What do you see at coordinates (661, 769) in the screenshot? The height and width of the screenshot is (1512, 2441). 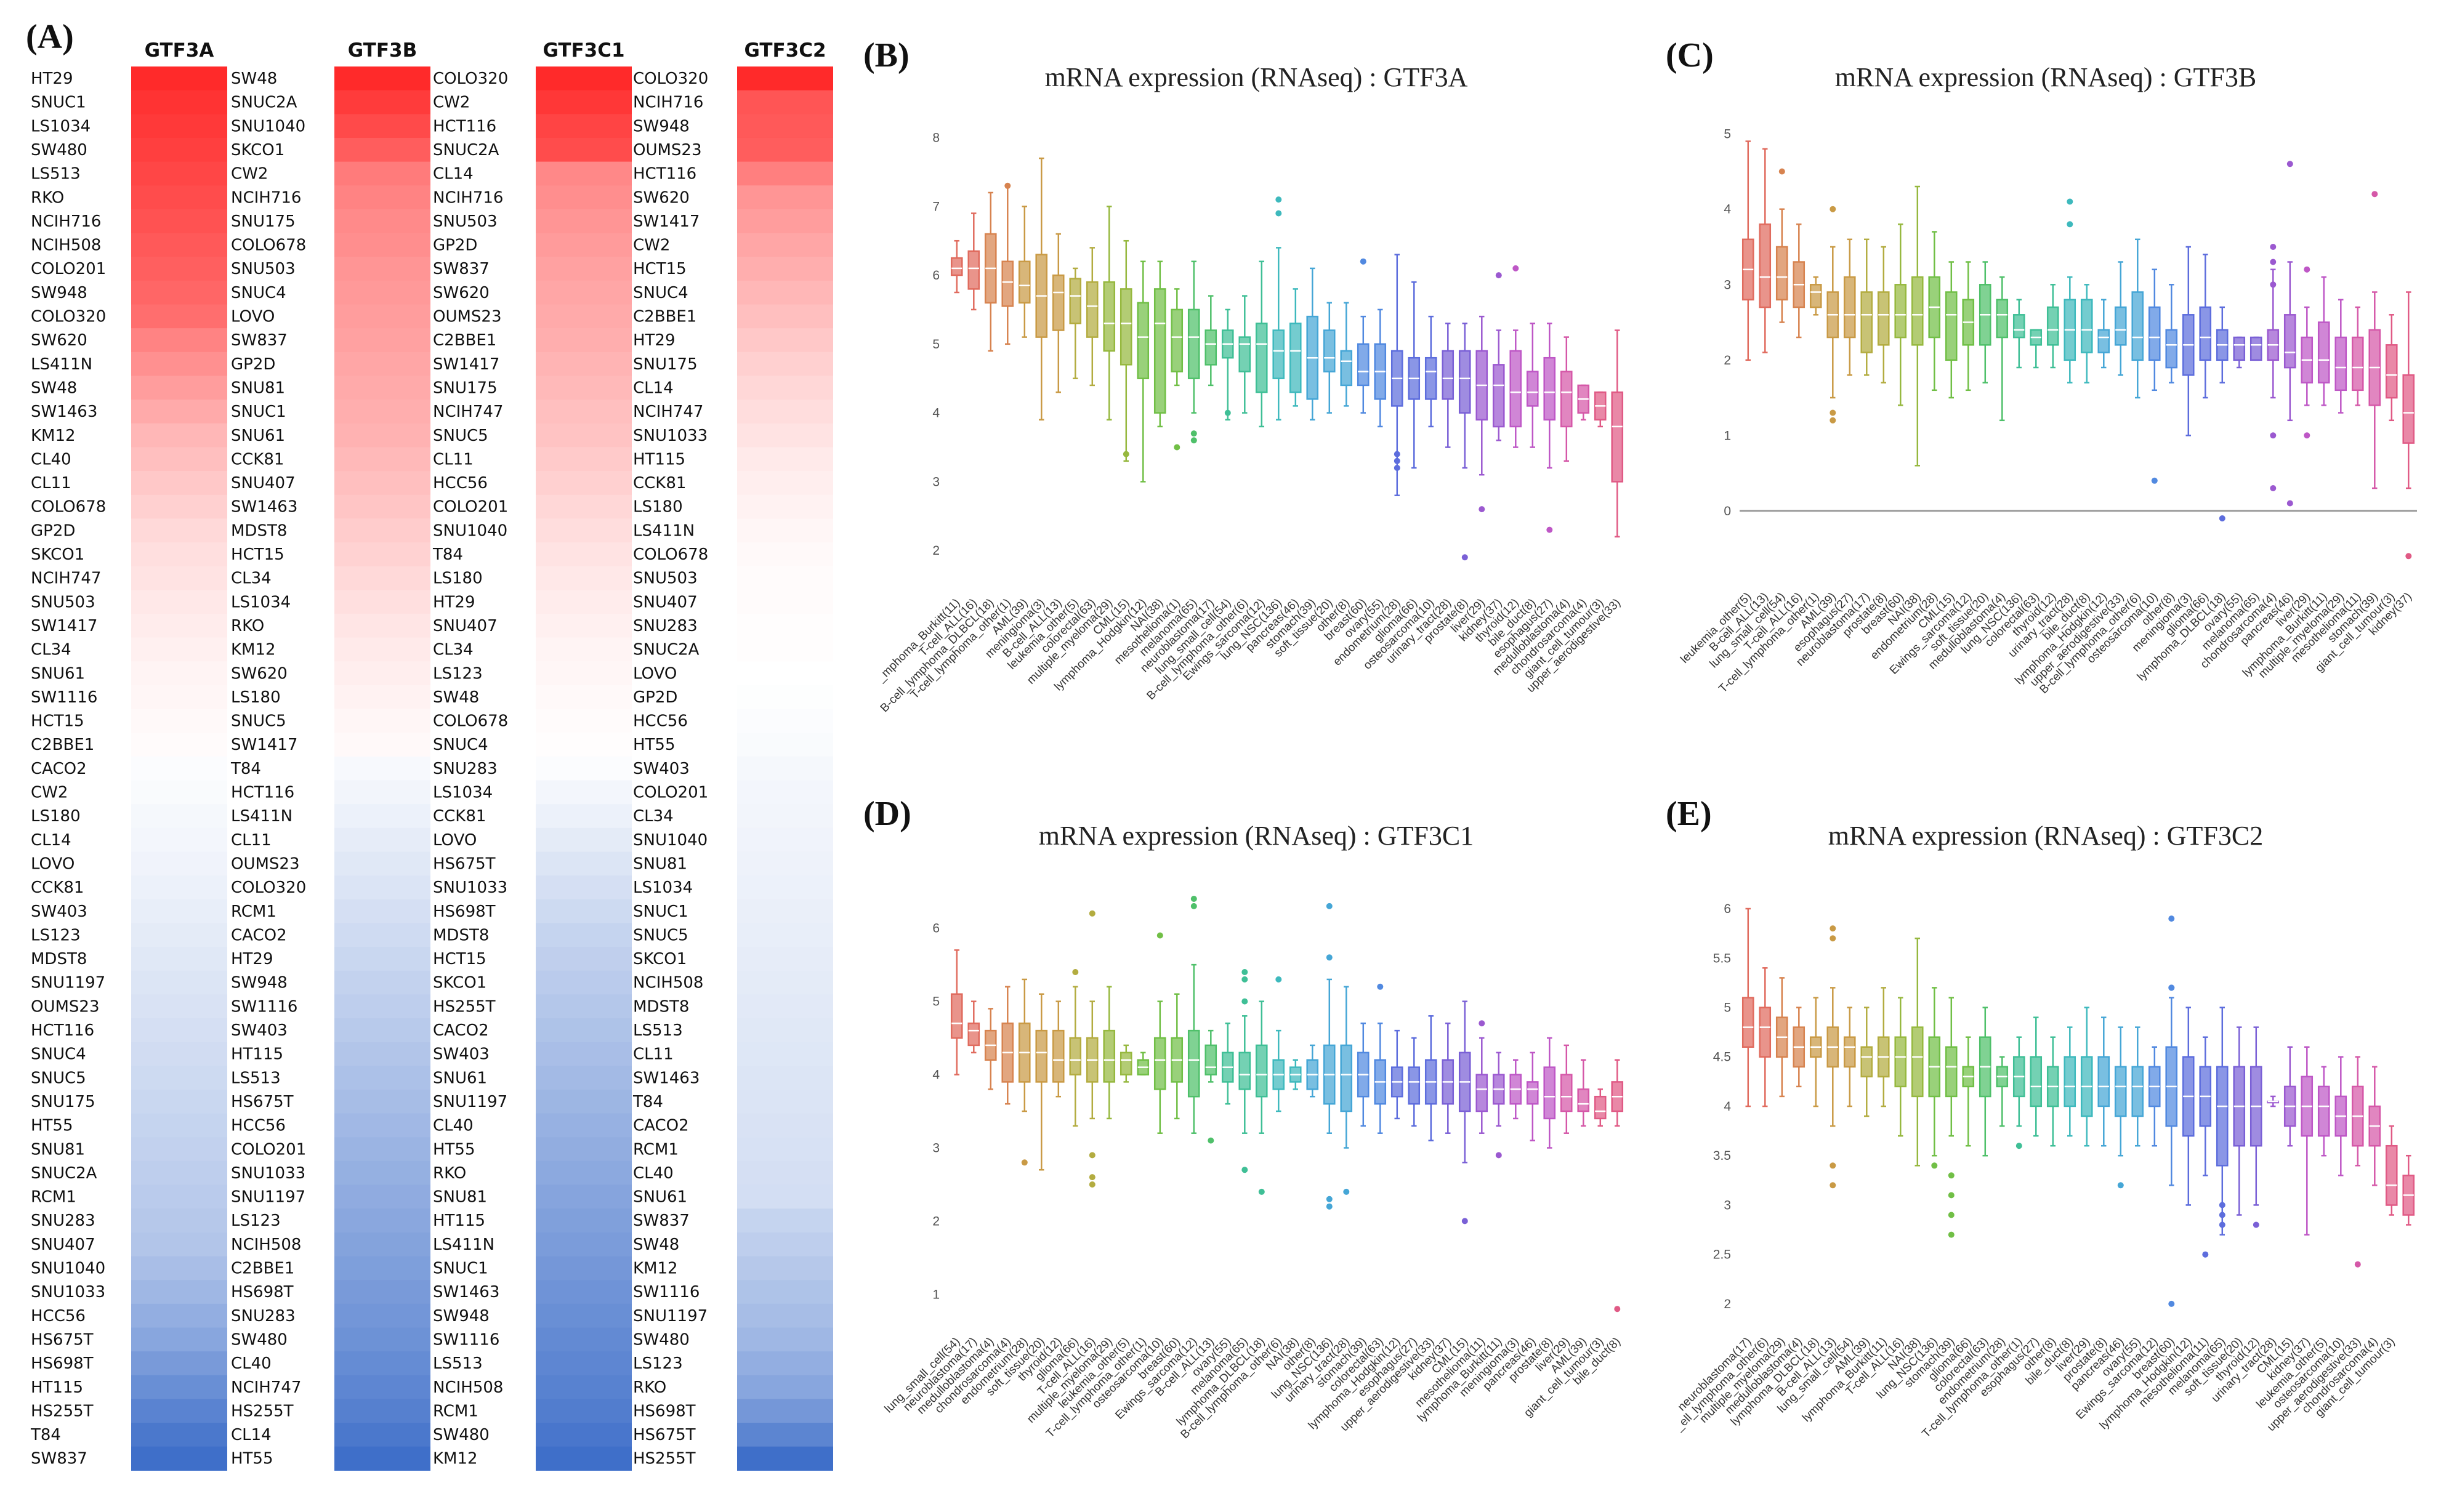 I see `heatmap-row-label: SW403` at bounding box center [661, 769].